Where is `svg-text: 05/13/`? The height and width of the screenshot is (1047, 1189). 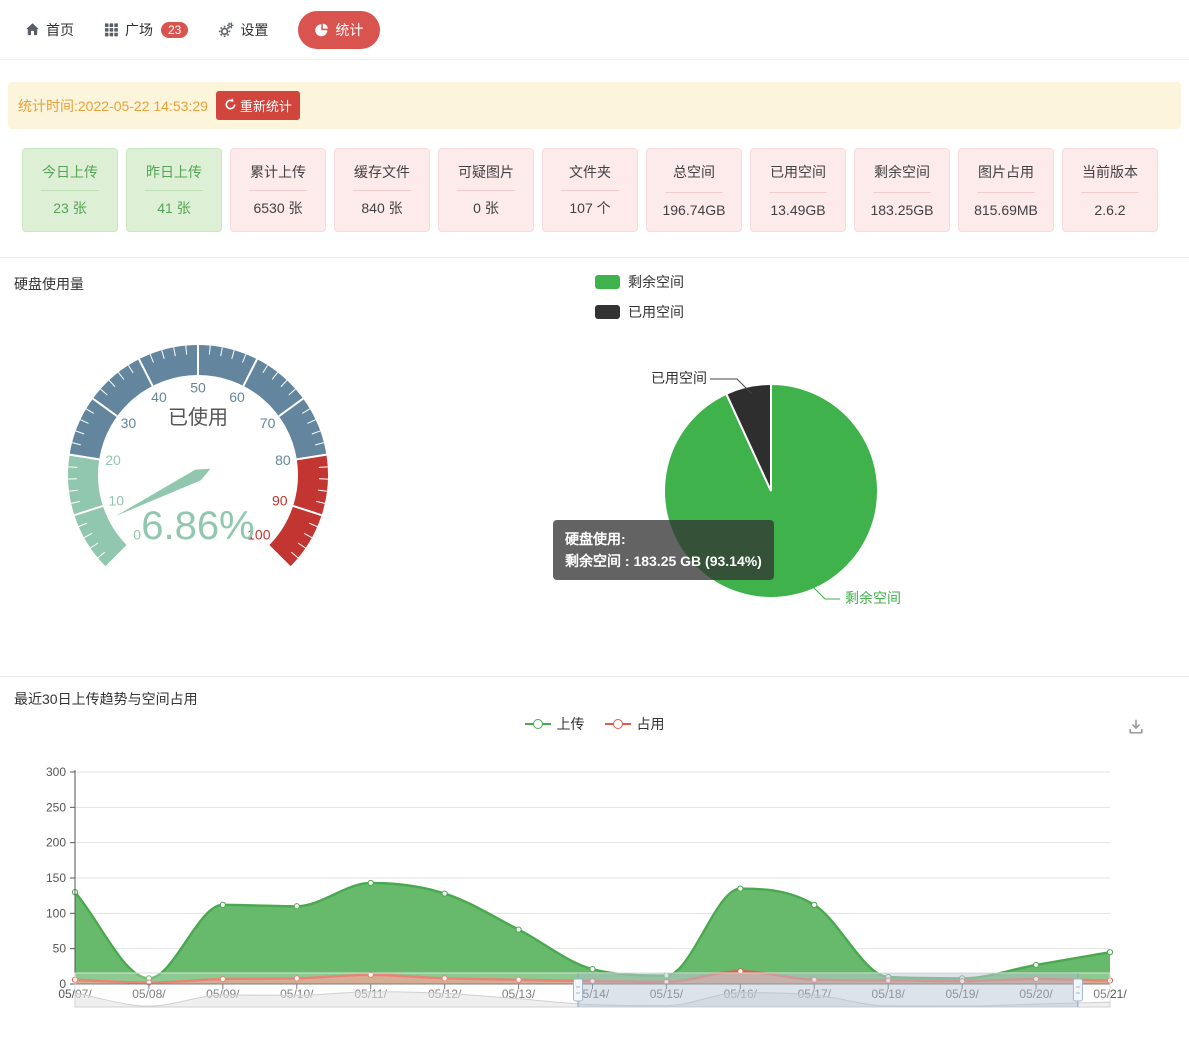
svg-text: 05/13/ is located at coordinates (519, 994).